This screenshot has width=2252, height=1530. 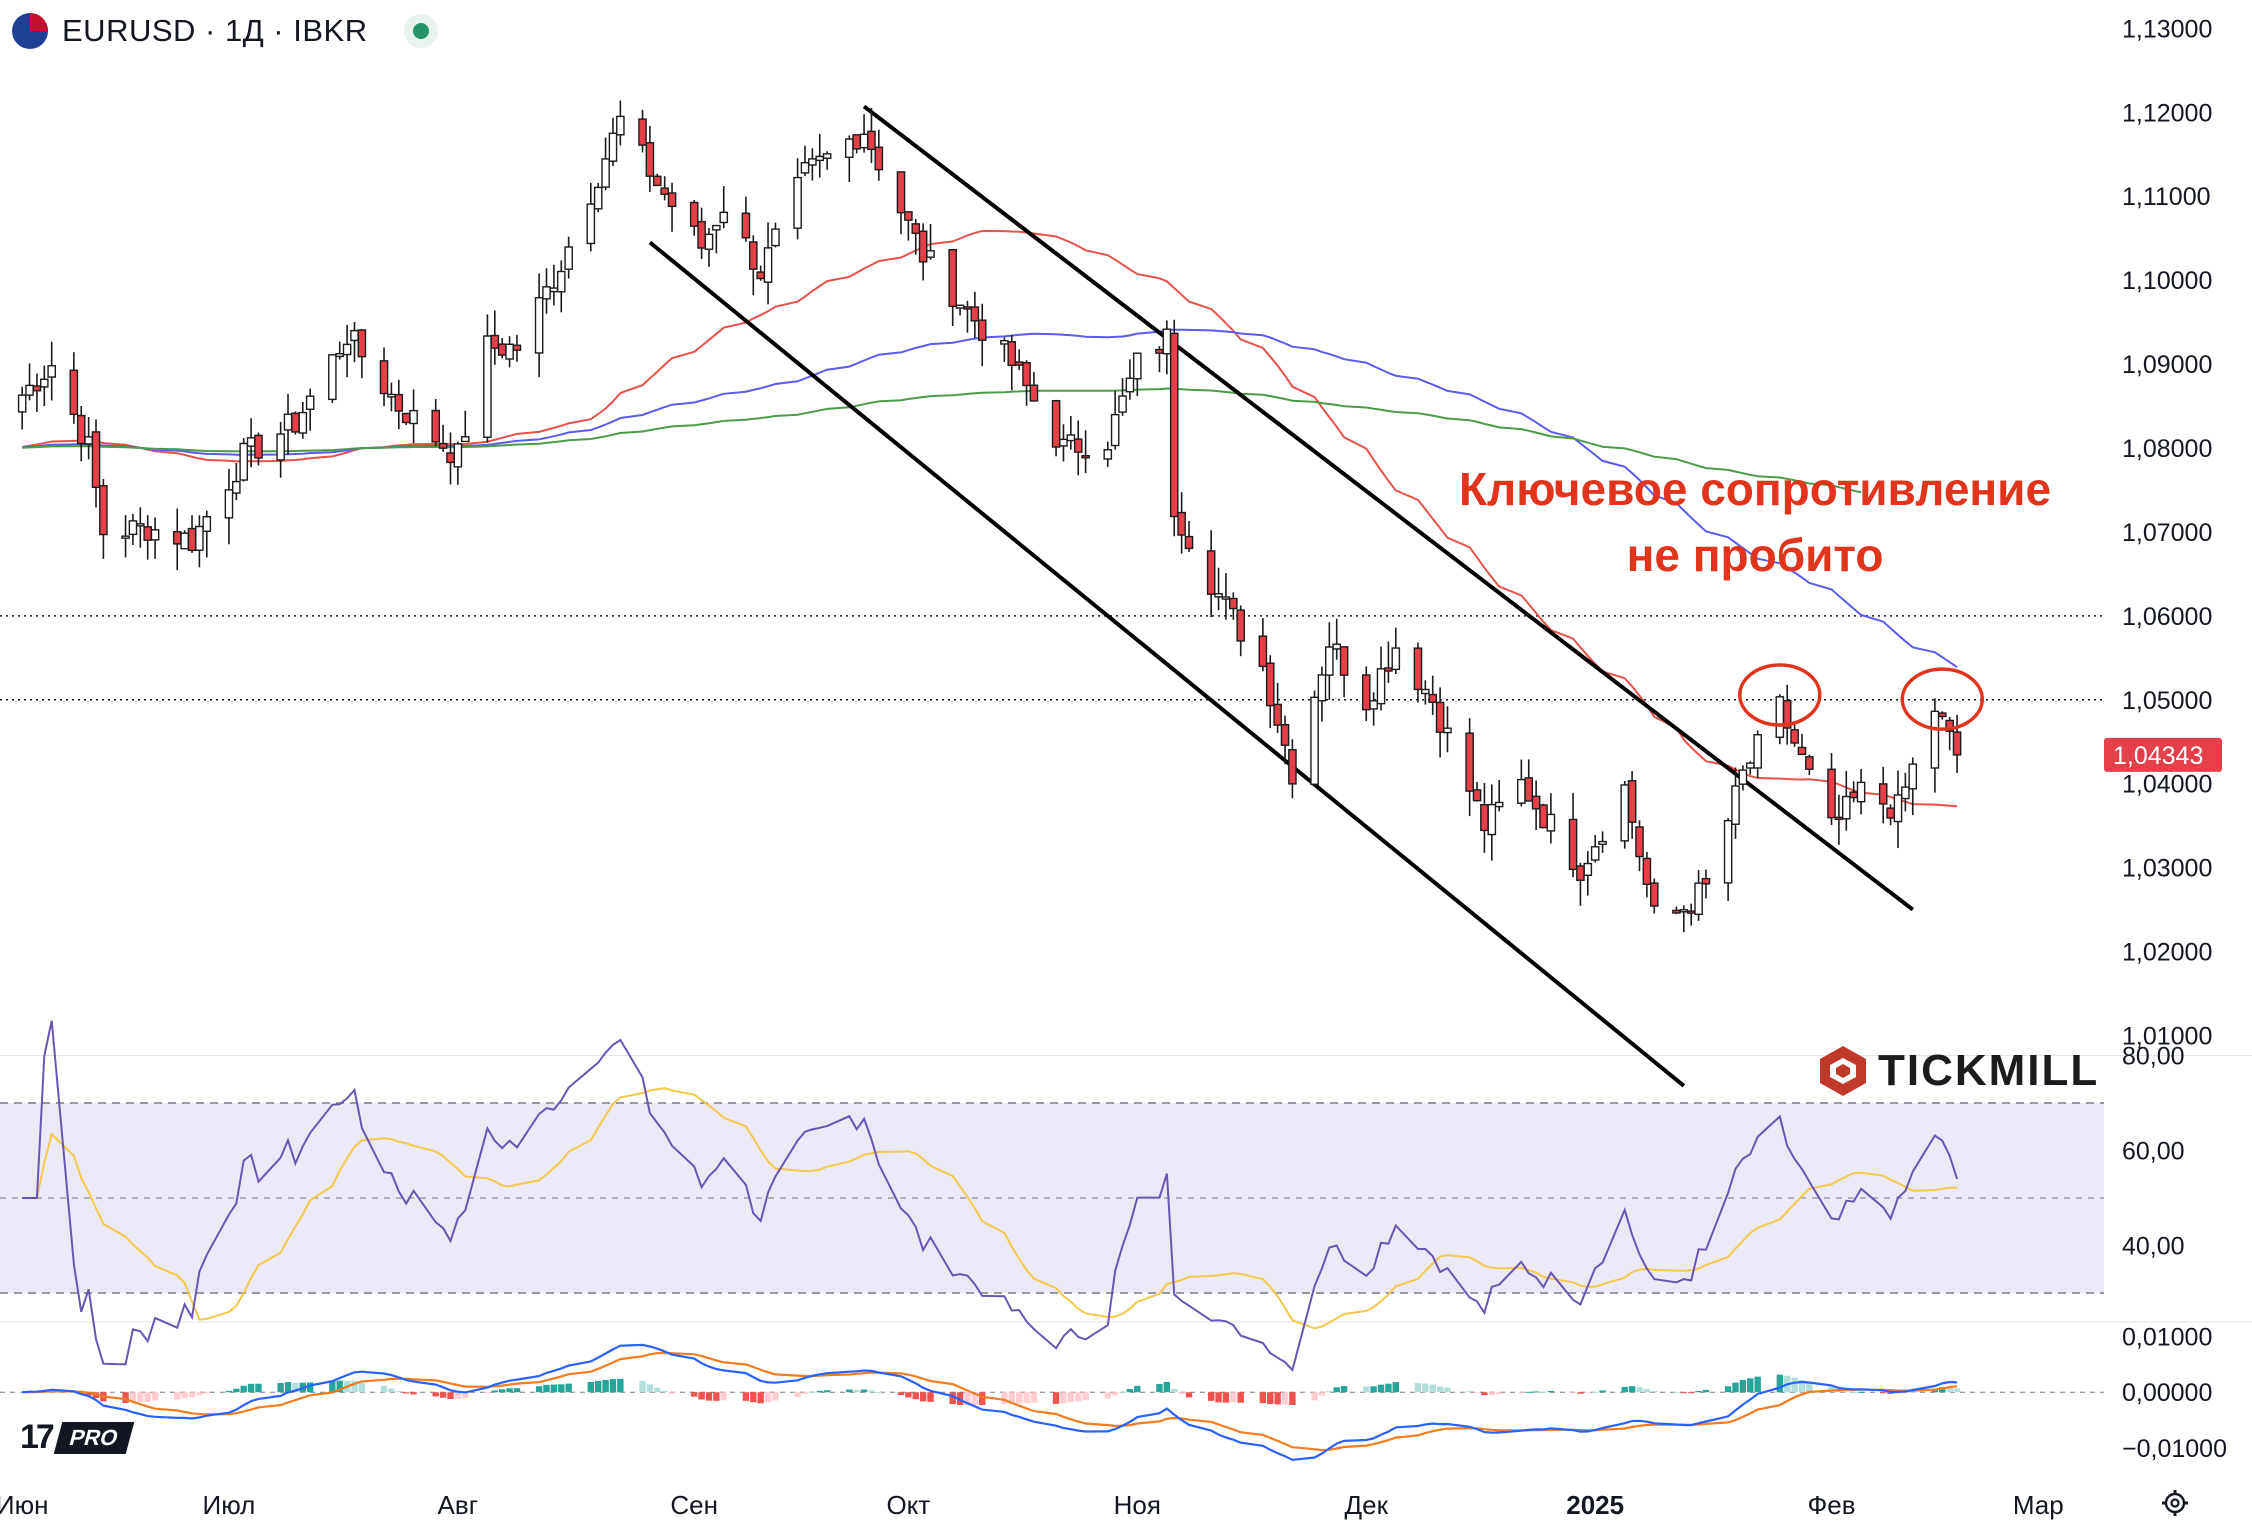 What do you see at coordinates (77, 1437) in the screenshot?
I see `tradingview-logo: 17 PRO` at bounding box center [77, 1437].